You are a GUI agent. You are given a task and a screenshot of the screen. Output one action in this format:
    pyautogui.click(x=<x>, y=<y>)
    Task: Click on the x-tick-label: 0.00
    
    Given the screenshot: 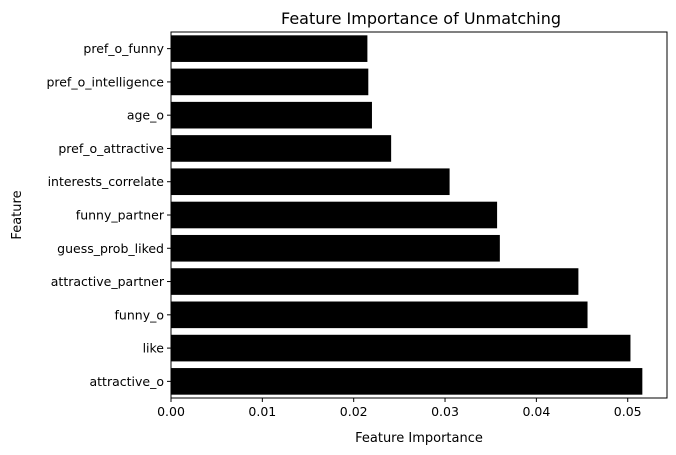 What is the action you would take?
    pyautogui.click(x=171, y=411)
    